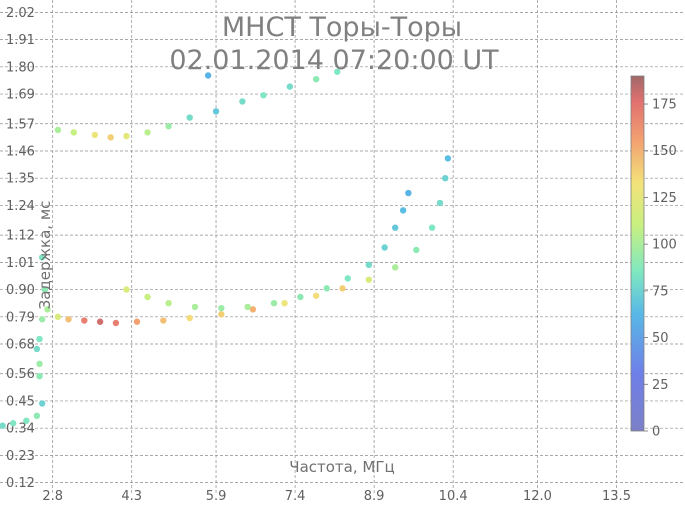 This screenshot has height=508, width=685. I want to click on x-tick-label: 7.4, so click(295, 496).